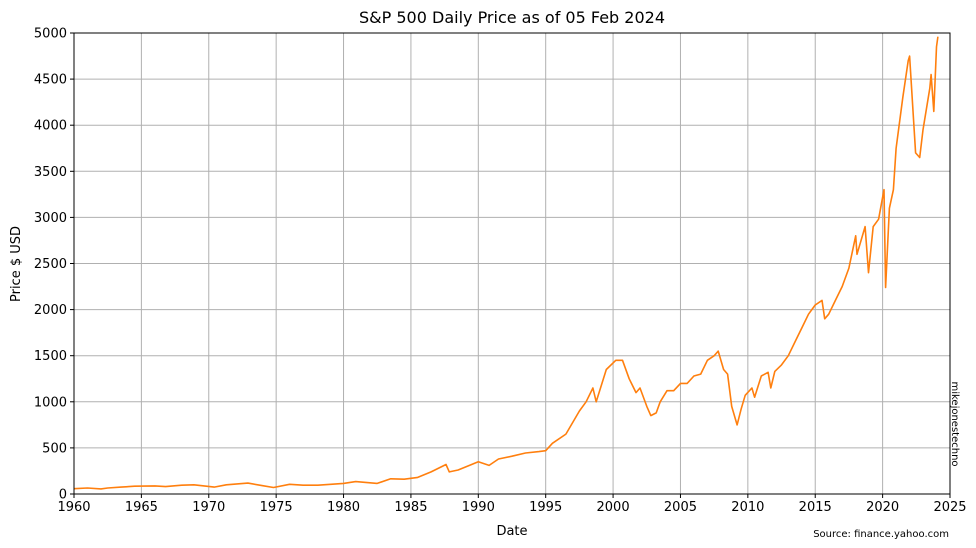  I want to click on x-tick-label: 1975, so click(276, 507).